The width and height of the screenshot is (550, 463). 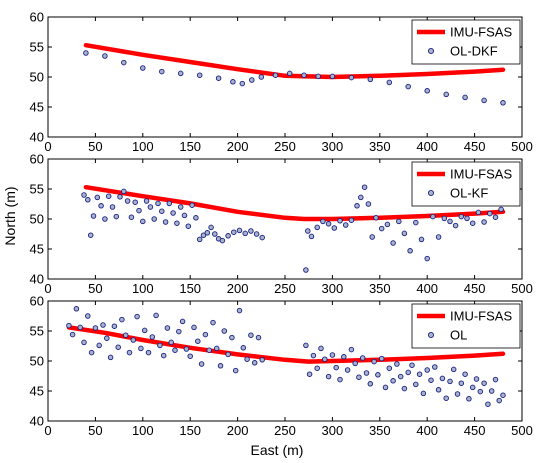 I want to click on bottom-x-tick-label: 500, so click(x=522, y=430).